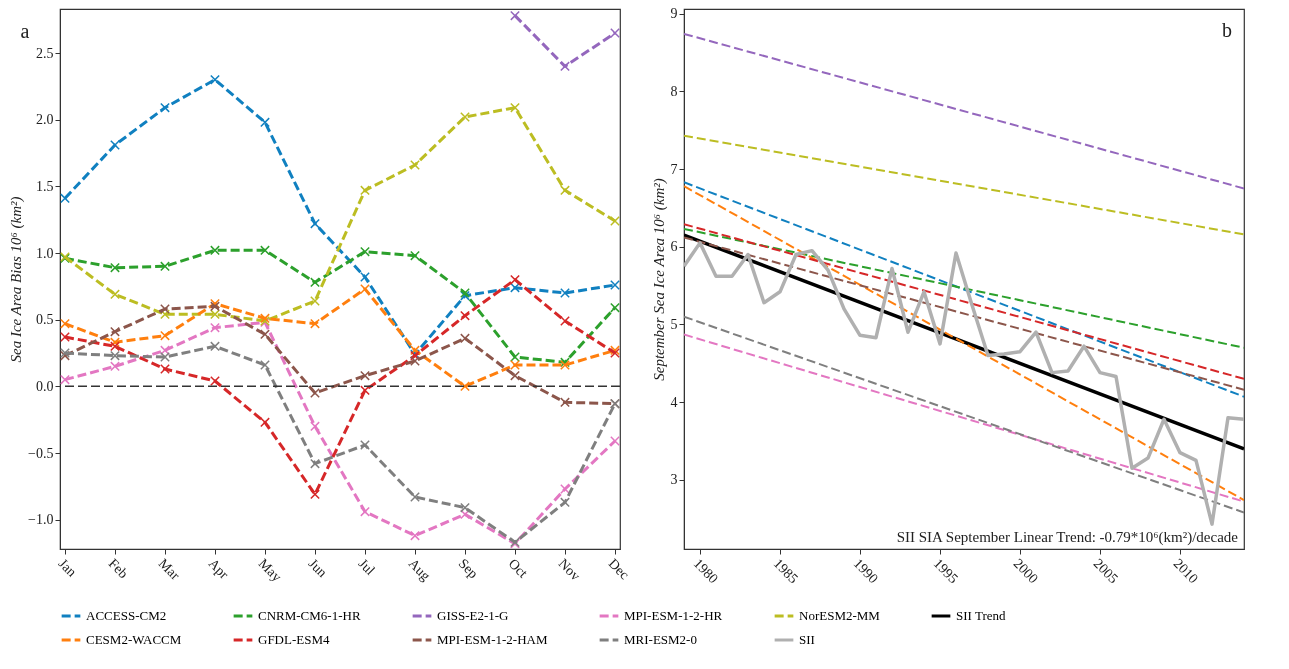  What do you see at coordinates (218, 569) in the screenshot?
I see `x-tick-label: Apr` at bounding box center [218, 569].